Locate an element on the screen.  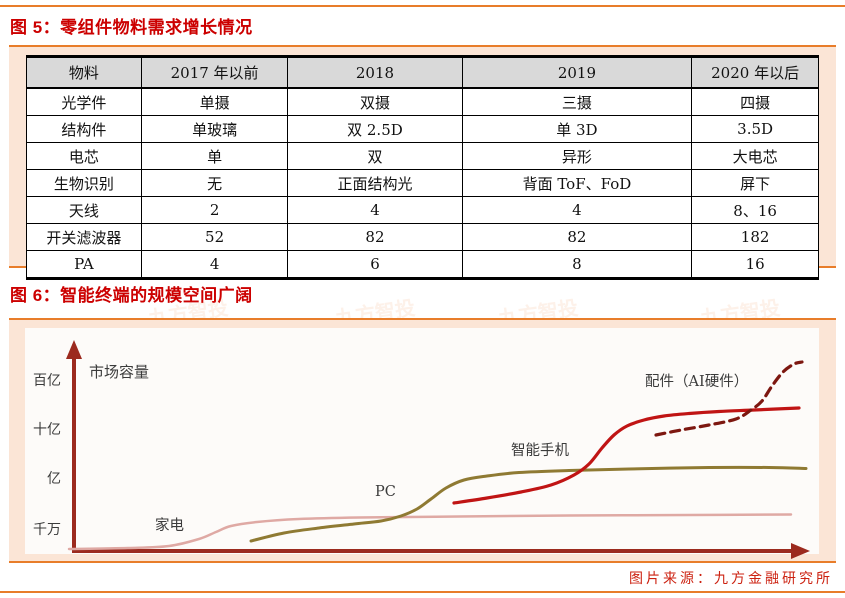
table-row: 生物识别无正面结构光 背面 ToF、FoD 屏下 is located at coordinates (422, 183).